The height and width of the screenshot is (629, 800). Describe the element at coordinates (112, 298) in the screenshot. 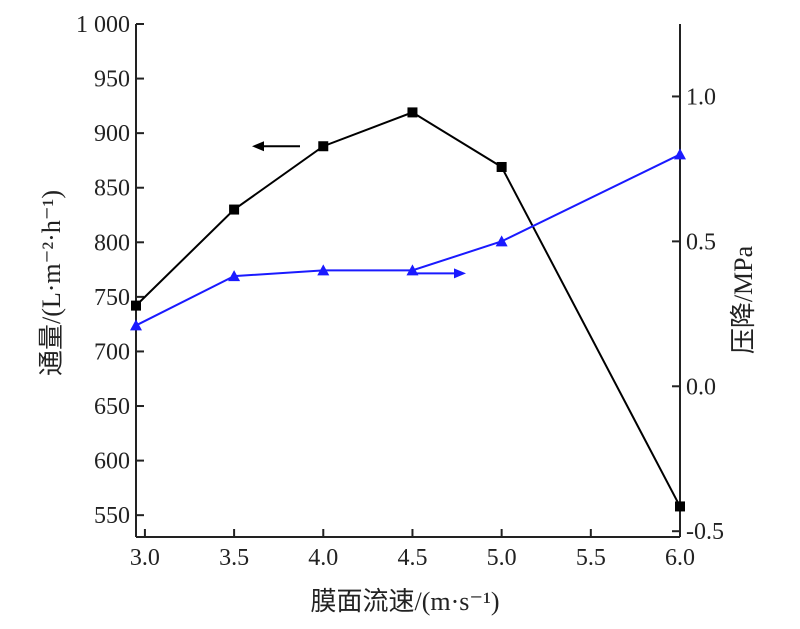

I see `left-y-tick-label: 750` at that location.